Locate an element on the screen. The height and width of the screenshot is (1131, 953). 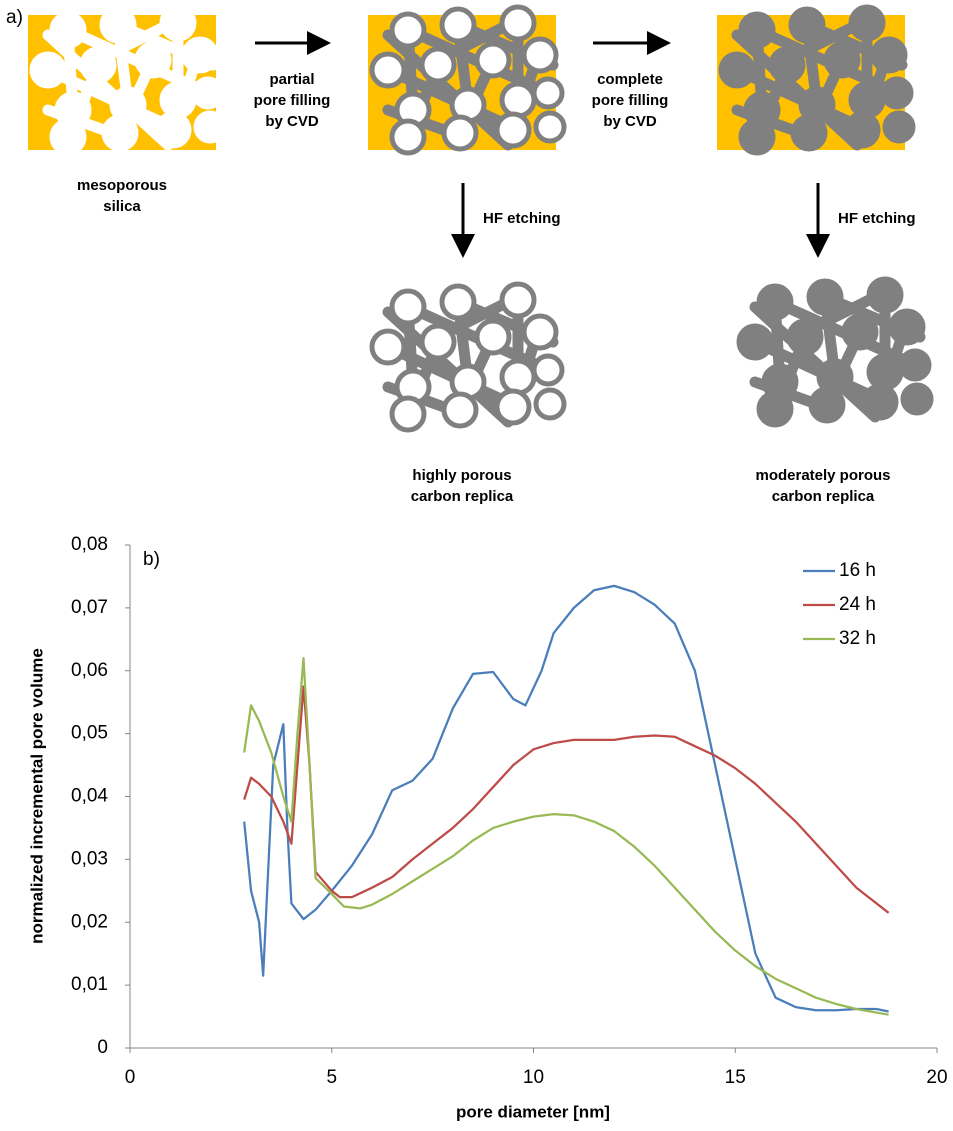
label: mesoporous is located at coordinates (122, 185).